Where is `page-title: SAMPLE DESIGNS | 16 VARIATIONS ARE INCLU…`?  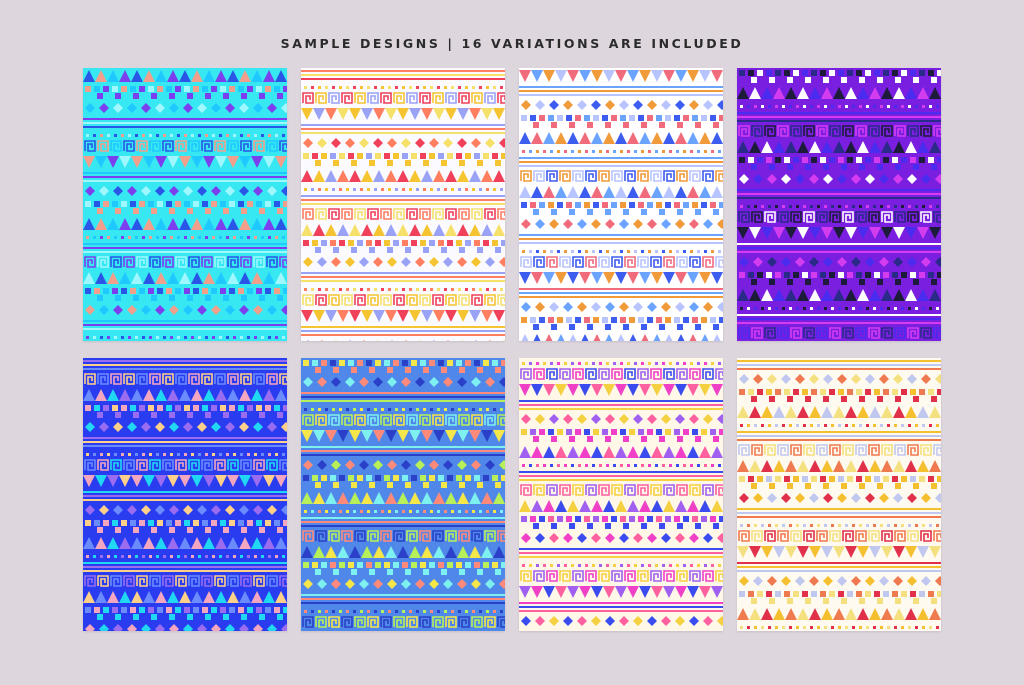 page-title: SAMPLE DESIGNS | 16 VARIATIONS ARE INCLU… is located at coordinates (512, 43).